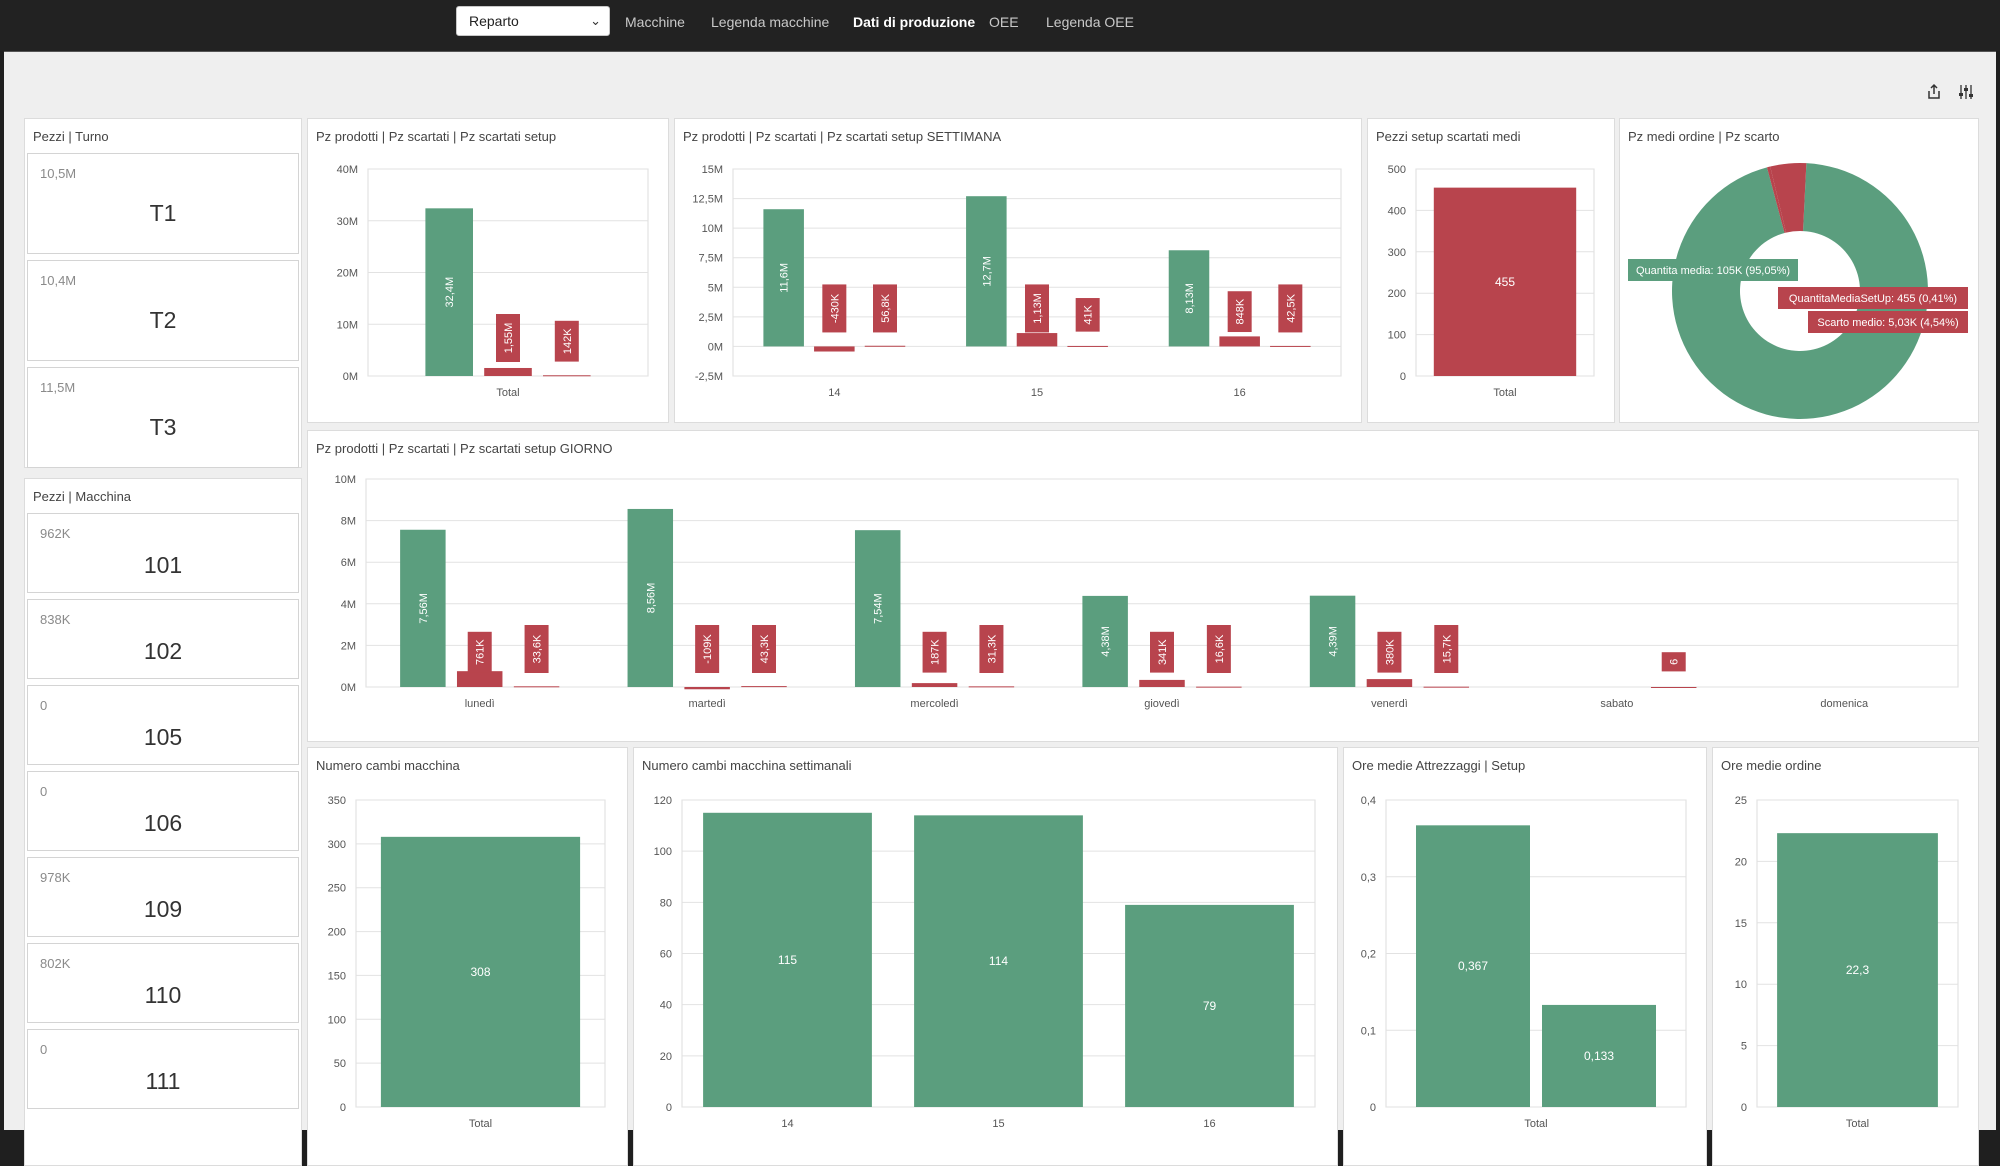 The height and width of the screenshot is (1166, 2000). Describe the element at coordinates (58, 387) in the screenshot. I see `turno-card-value: 11,5M` at that location.